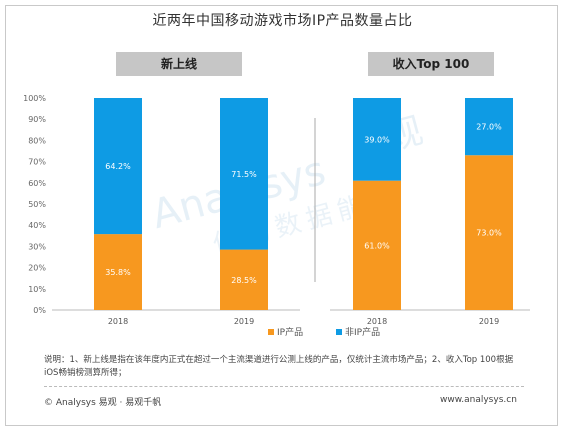  I want to click on data-label: 39.0%, so click(377, 139).